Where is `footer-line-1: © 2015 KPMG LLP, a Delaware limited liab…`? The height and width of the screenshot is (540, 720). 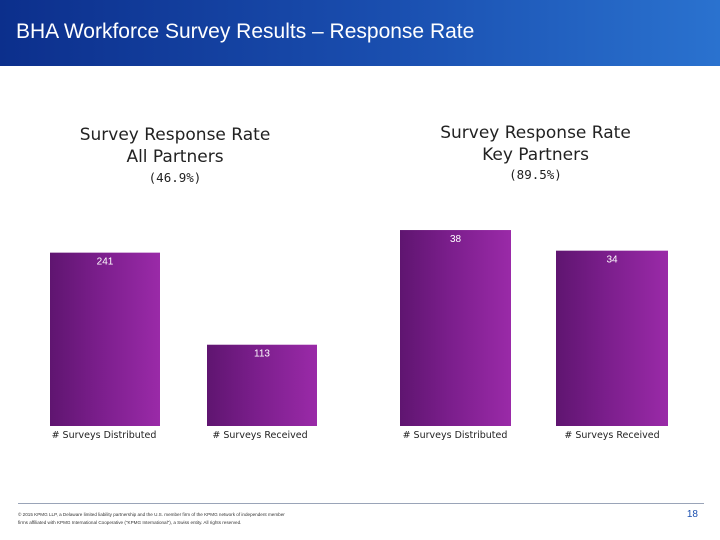
footer-line-1: © 2015 KPMG LLP, a Delaware limited liab… is located at coordinates (151, 514).